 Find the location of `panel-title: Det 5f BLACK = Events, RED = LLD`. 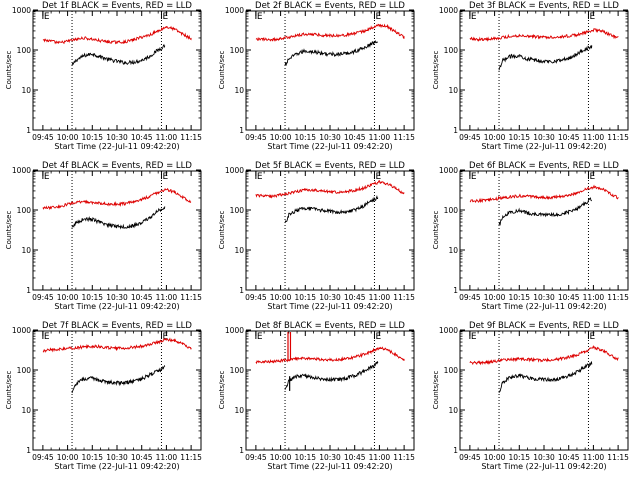

panel-title: Det 5f BLACK = Events, RED = LLD is located at coordinates (330, 166).